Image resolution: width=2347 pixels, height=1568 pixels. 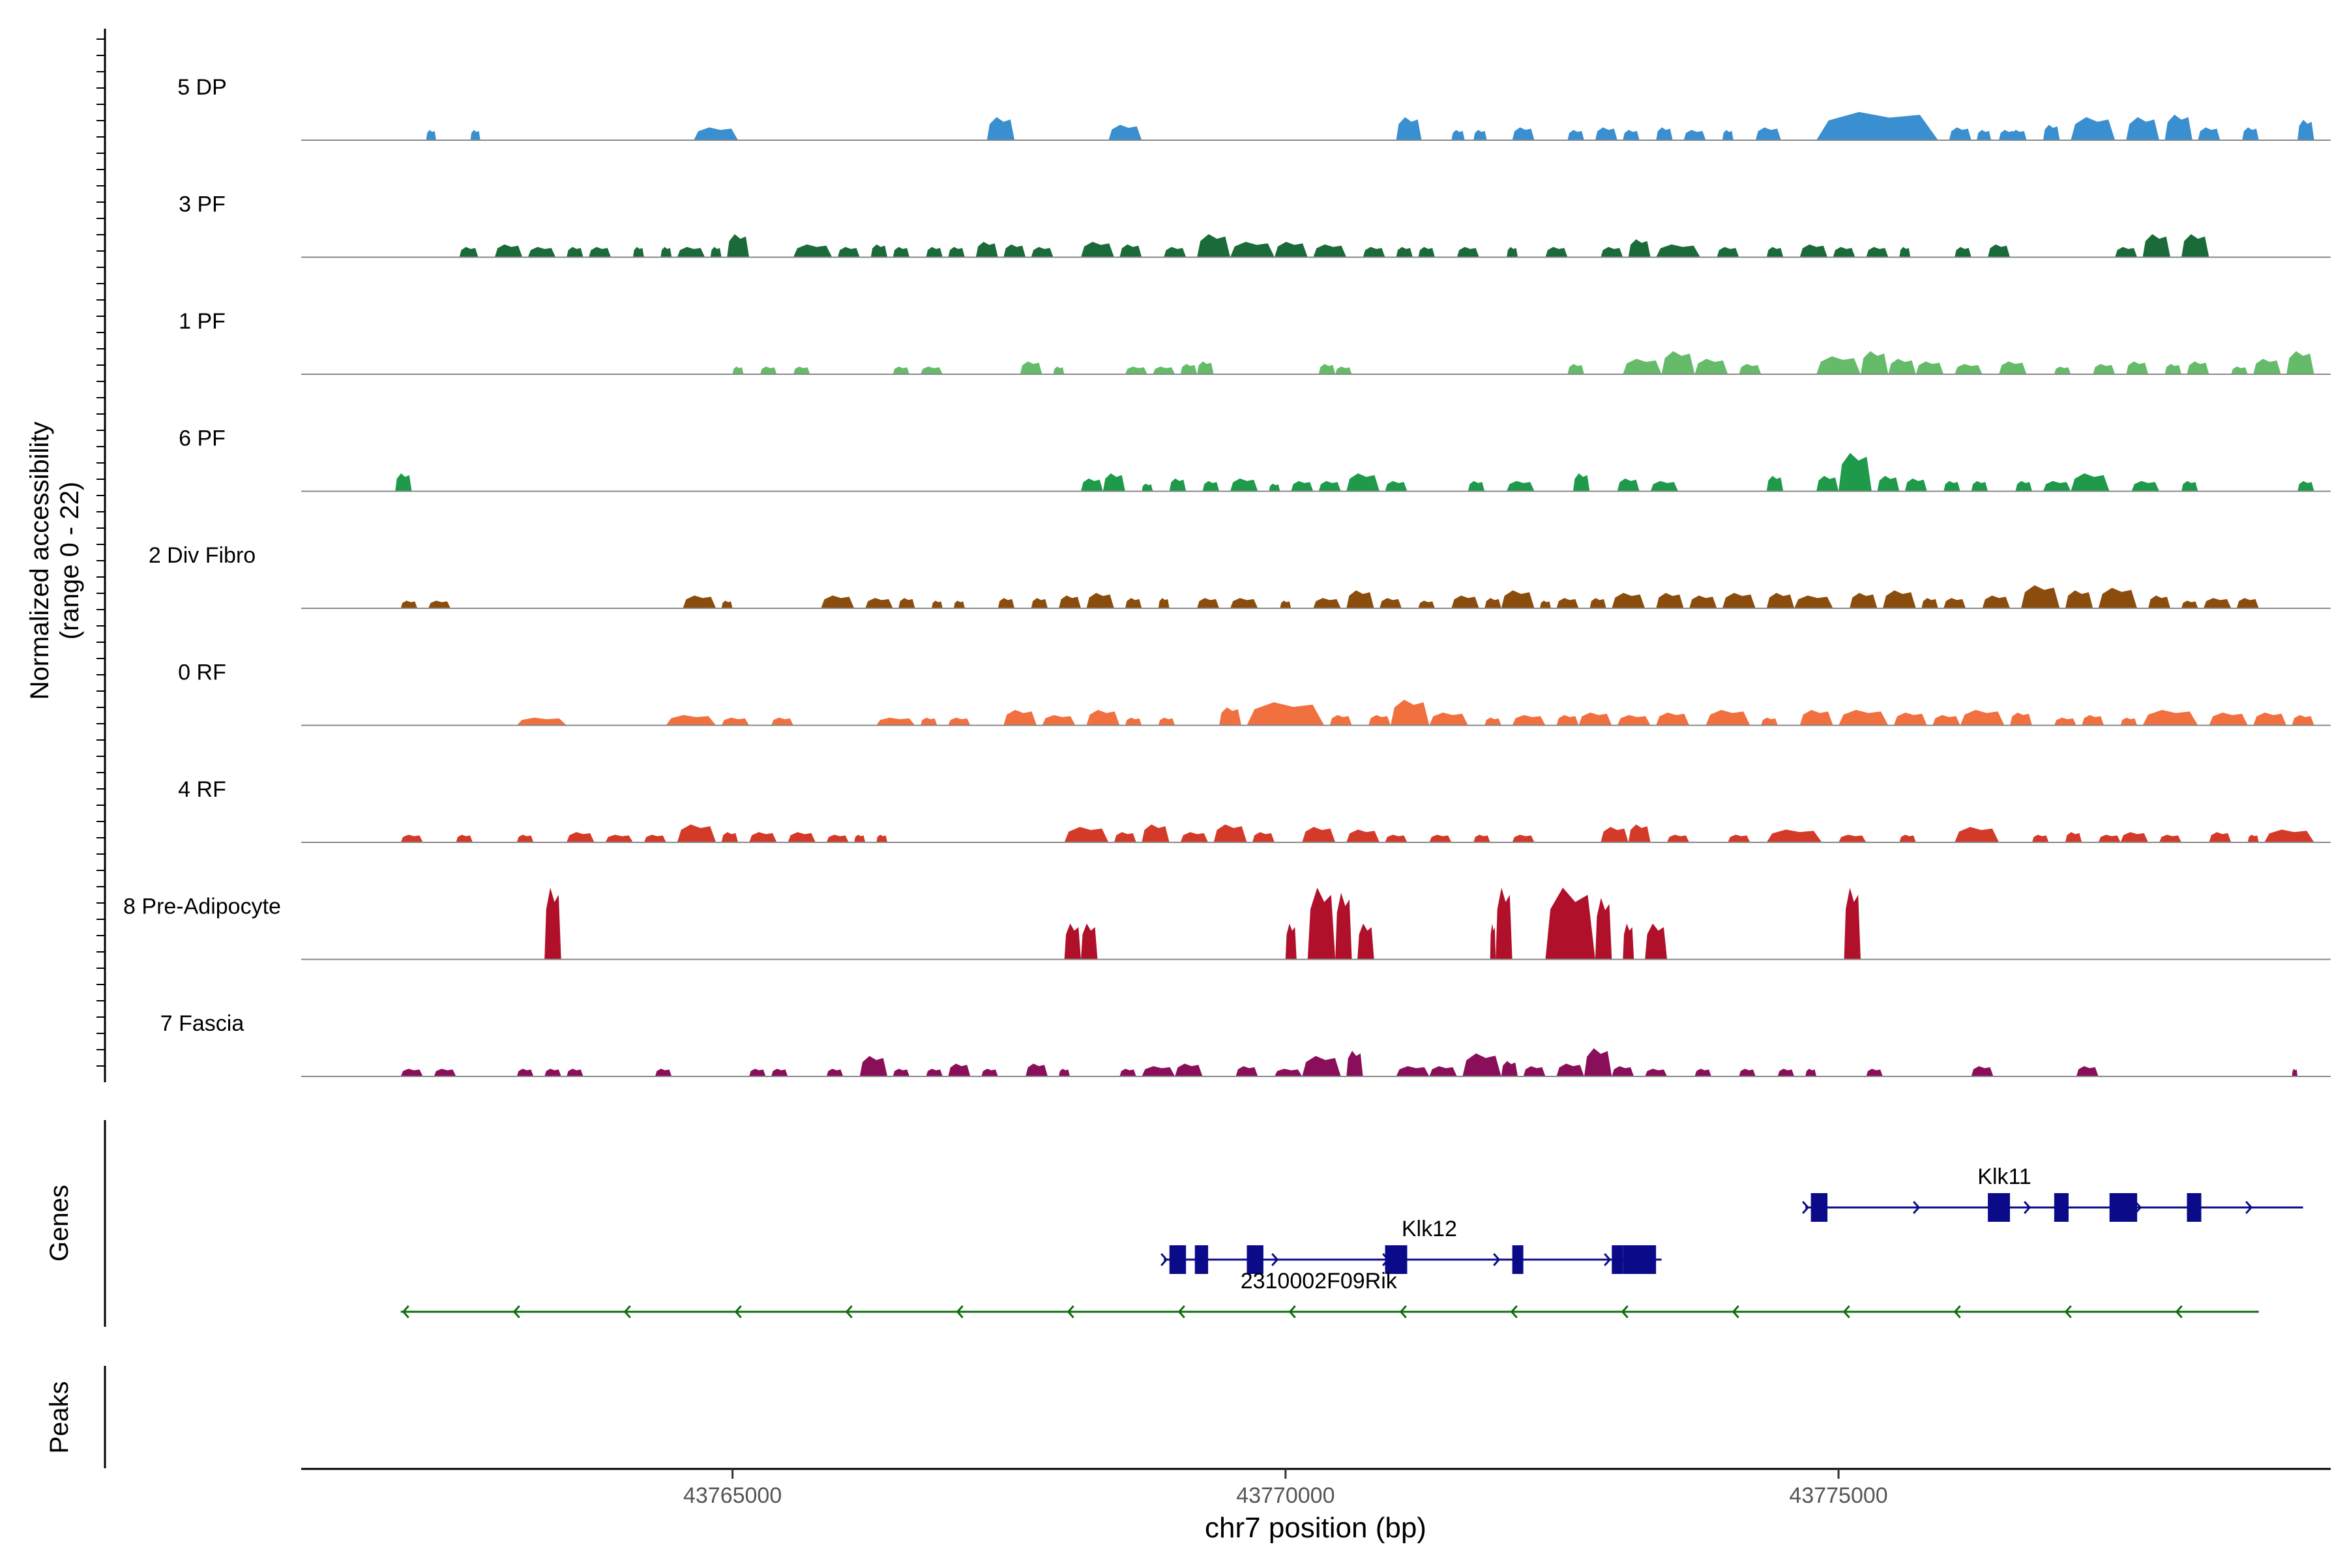 What do you see at coordinates (59, 1224) in the screenshot?
I see `genes-panel-label: Genes` at bounding box center [59, 1224].